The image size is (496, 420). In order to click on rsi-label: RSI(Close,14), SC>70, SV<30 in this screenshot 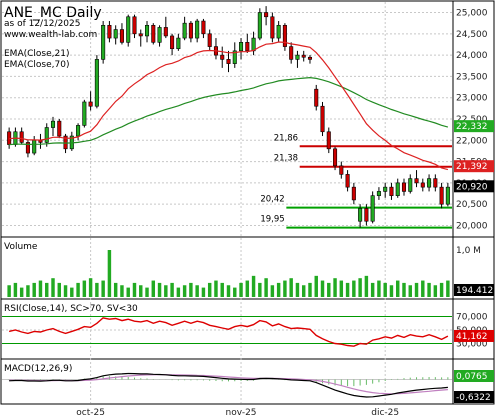, I will do `click(71, 309)`.